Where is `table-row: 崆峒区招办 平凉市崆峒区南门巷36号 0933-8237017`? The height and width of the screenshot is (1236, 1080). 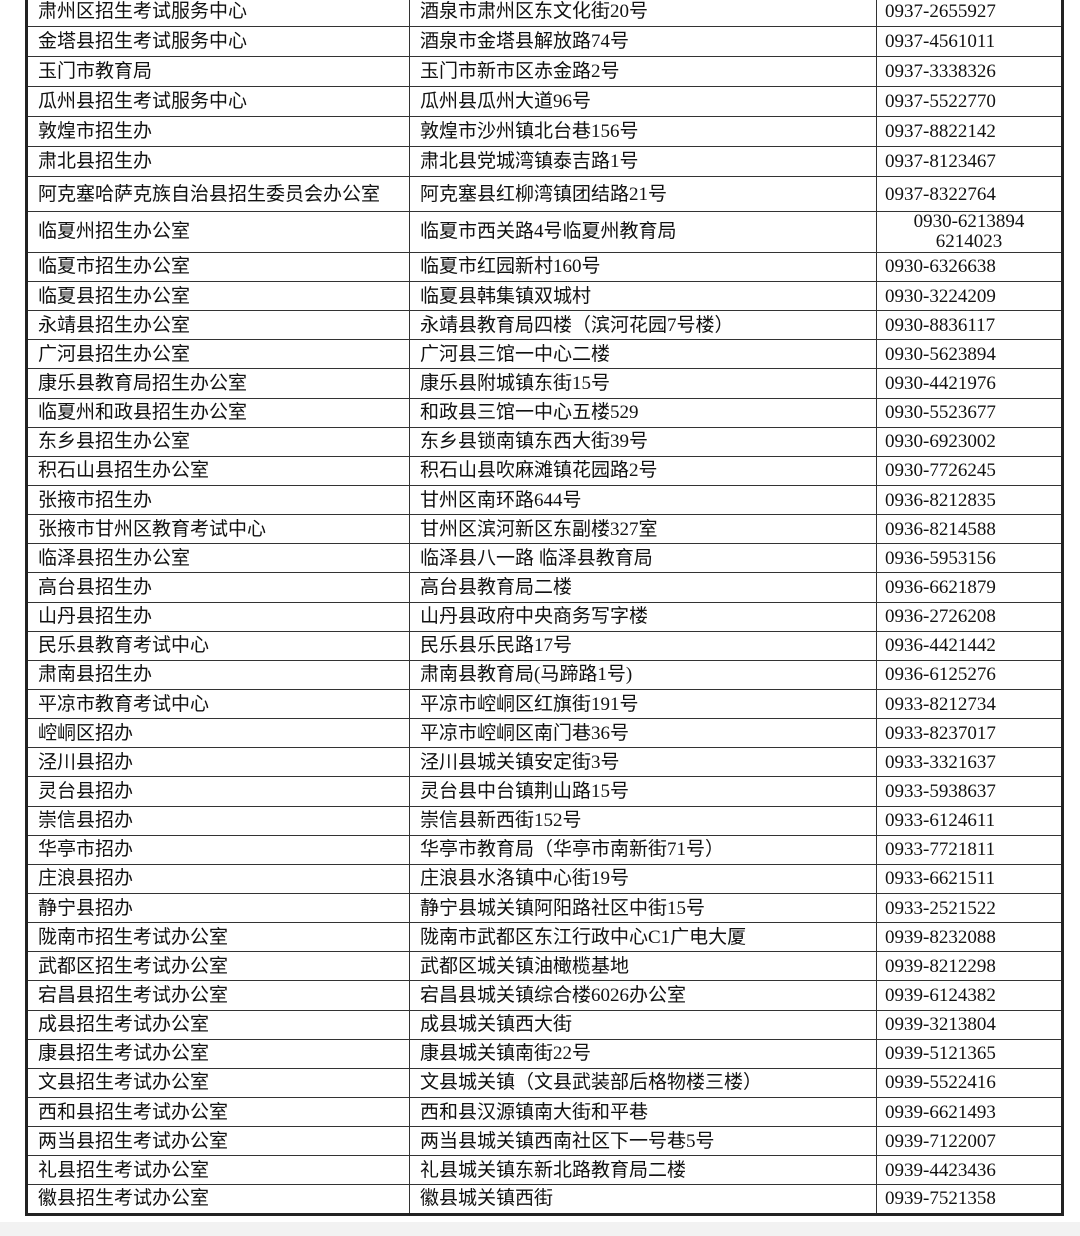 table-row: 崆峒区招办 平凉市崆峒区南门巷36号 0933-8237017 is located at coordinates (544, 733).